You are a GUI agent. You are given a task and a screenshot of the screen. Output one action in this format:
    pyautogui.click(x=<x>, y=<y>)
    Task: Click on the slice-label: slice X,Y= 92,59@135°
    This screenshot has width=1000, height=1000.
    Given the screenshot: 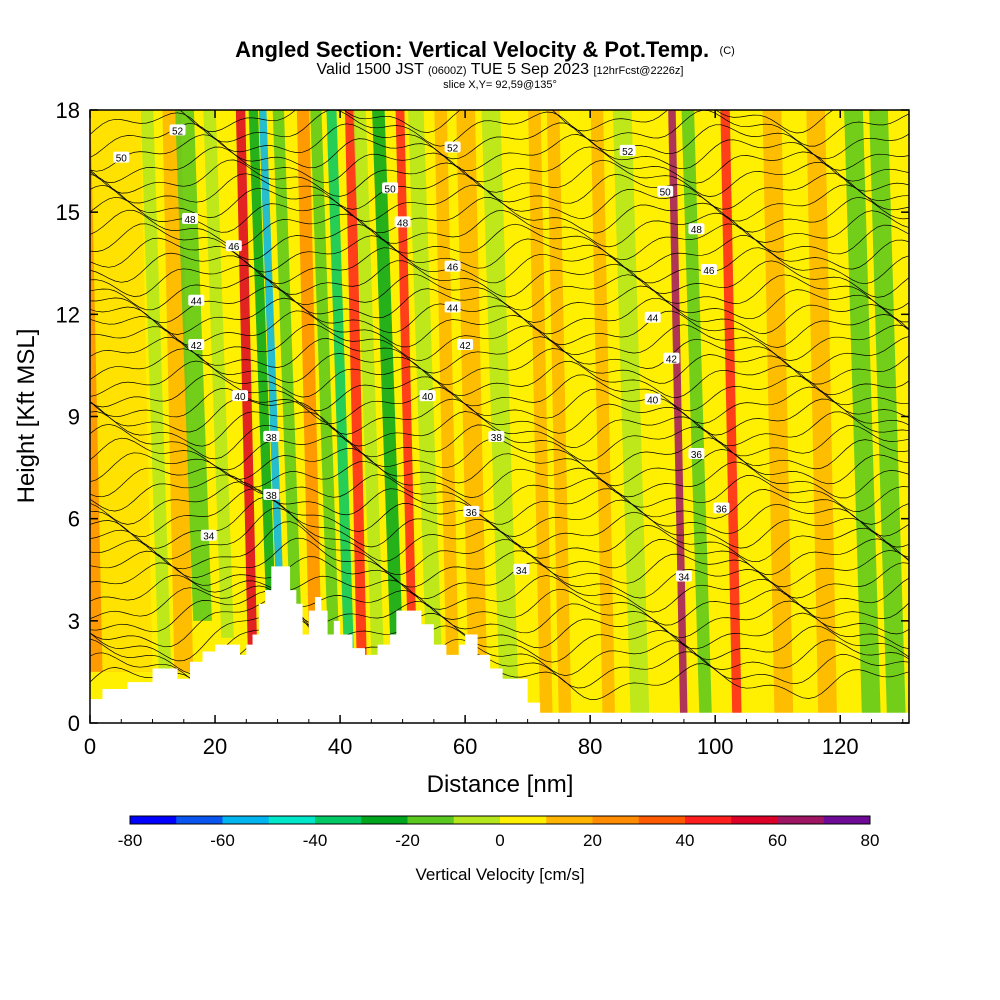 What is the action you would take?
    pyautogui.click(x=500, y=85)
    